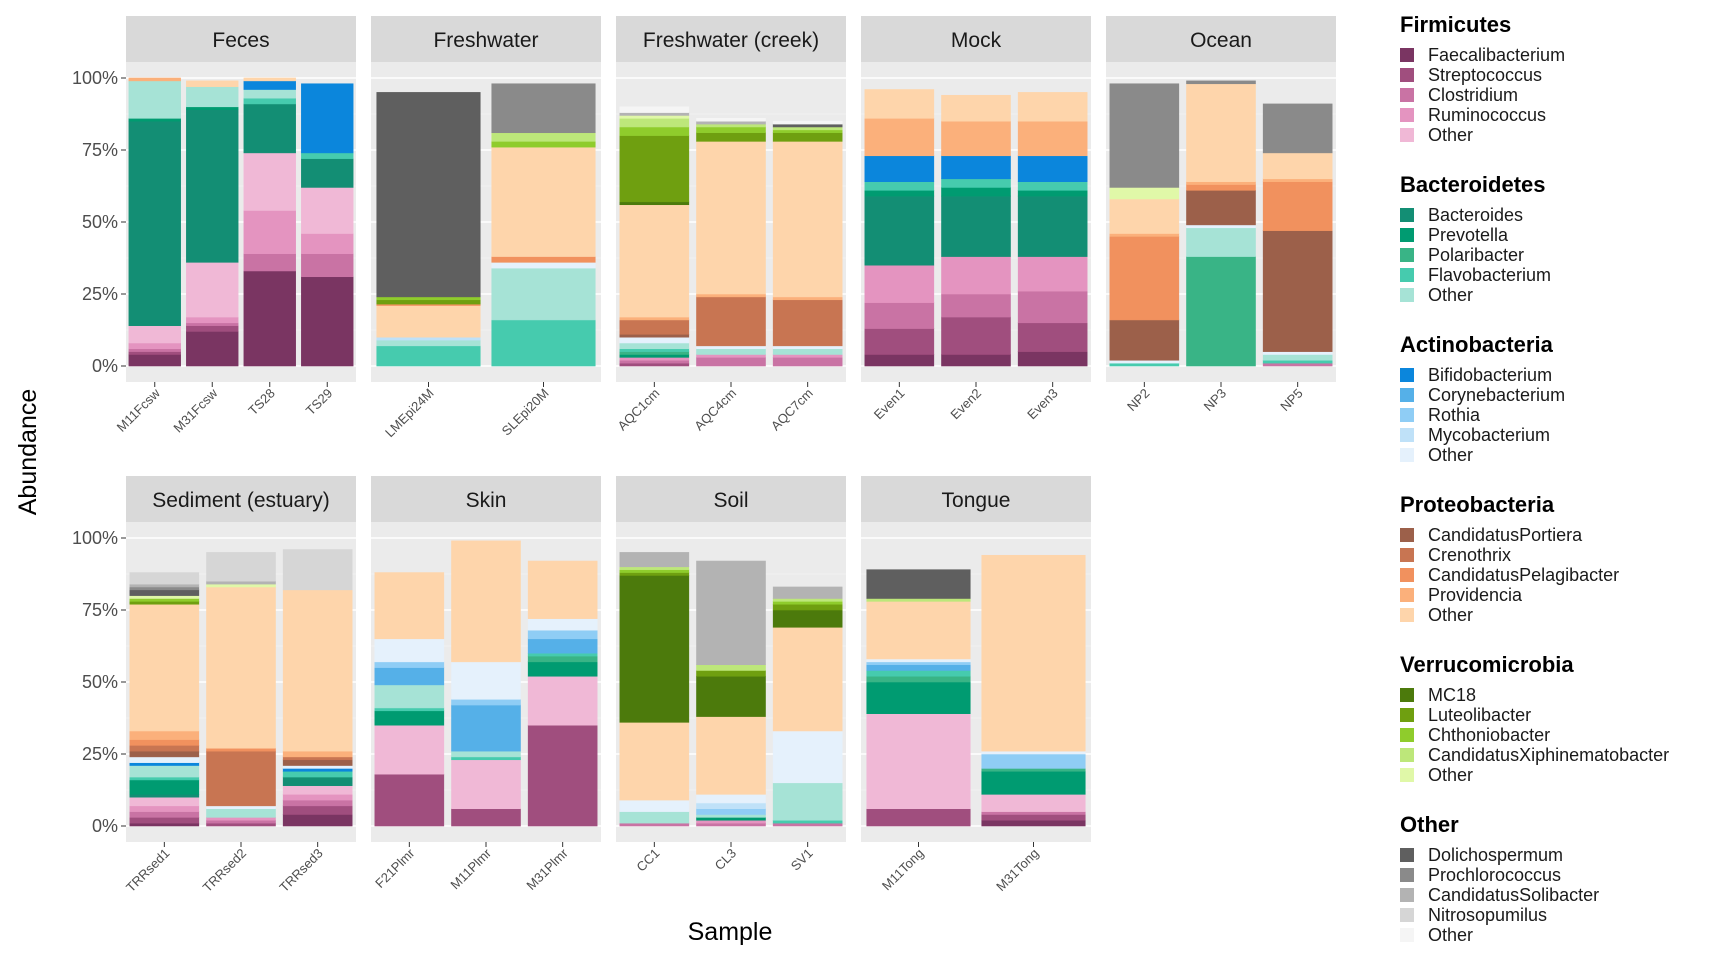 Image resolution: width=1728 pixels, height=960 pixels. Describe the element at coordinates (1485, 75) in the screenshot. I see `legend-label: Streptococcus` at that location.